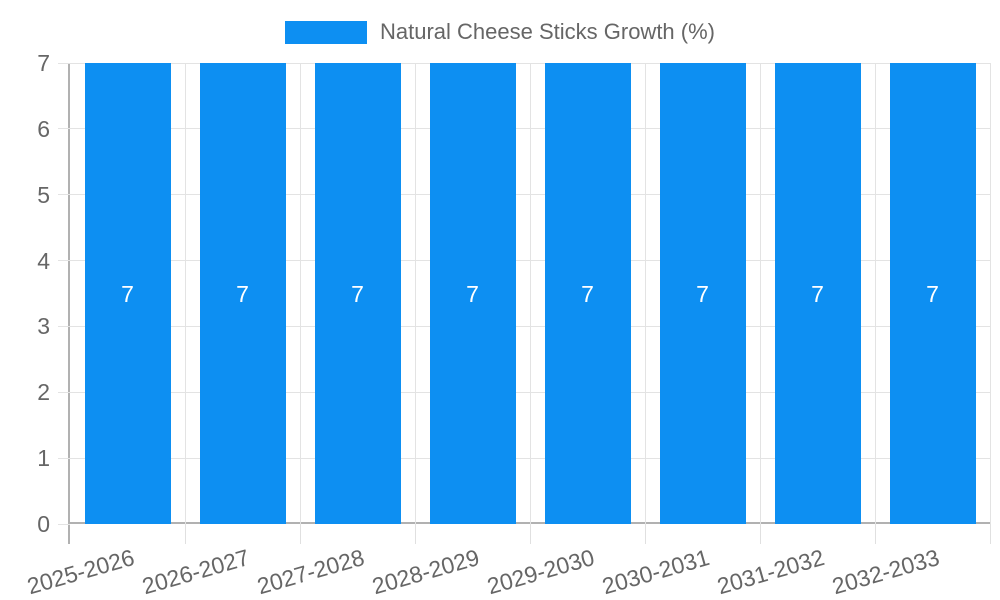 Image resolution: width=1000 pixels, height=600 pixels. I want to click on legend-label: Natural Cheese Sticks Growth (%), so click(547, 31).